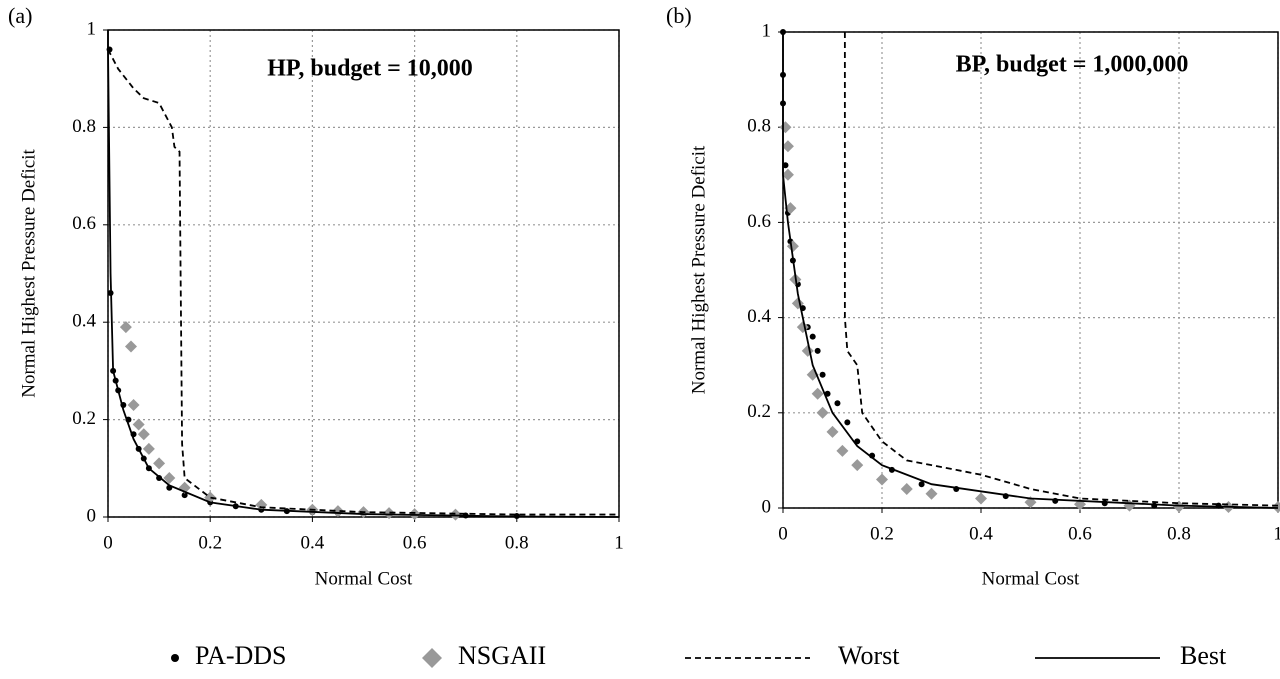 This screenshot has height=679, width=1280. Describe the element at coordinates (1072, 65) in the screenshot. I see `chart-title: BP, budget = 1,000,000` at that location.